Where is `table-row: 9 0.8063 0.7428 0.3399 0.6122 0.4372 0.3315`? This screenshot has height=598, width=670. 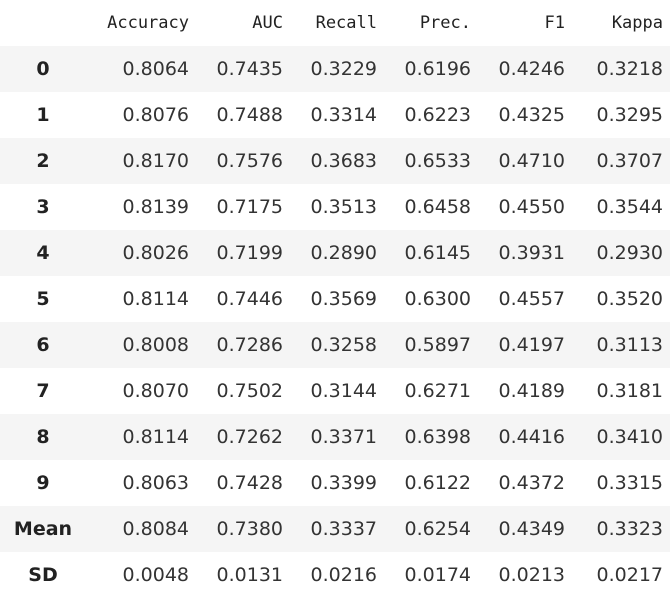
table-row: 9 0.8063 0.7428 0.3399 0.6122 0.4372 0.3315 is located at coordinates (335, 483).